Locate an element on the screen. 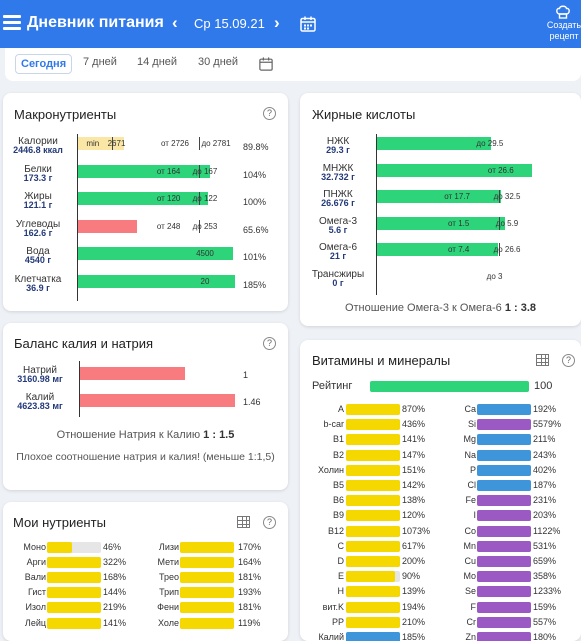  nutrient-percent: 144% is located at coordinates (115, 592).